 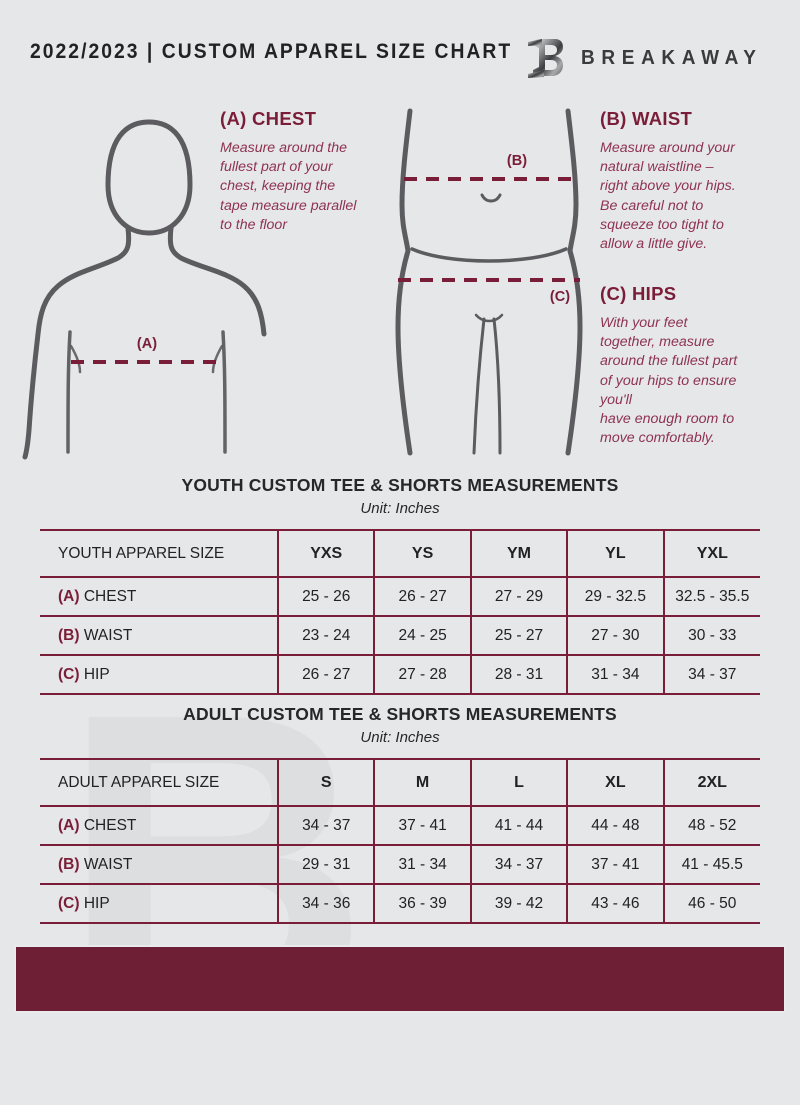 I want to click on youth-cell-2-1: 27 - 28, so click(x=422, y=674).